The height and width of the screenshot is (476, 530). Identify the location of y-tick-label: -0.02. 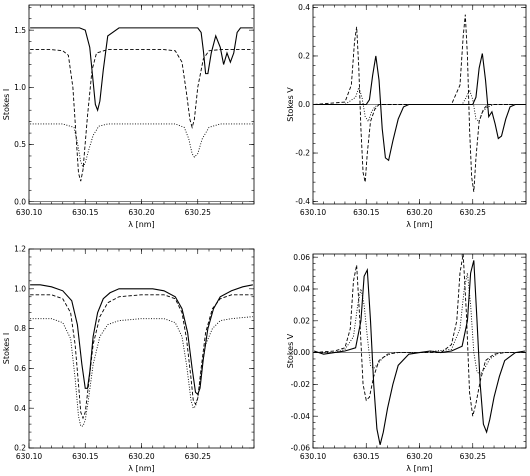
(301, 384).